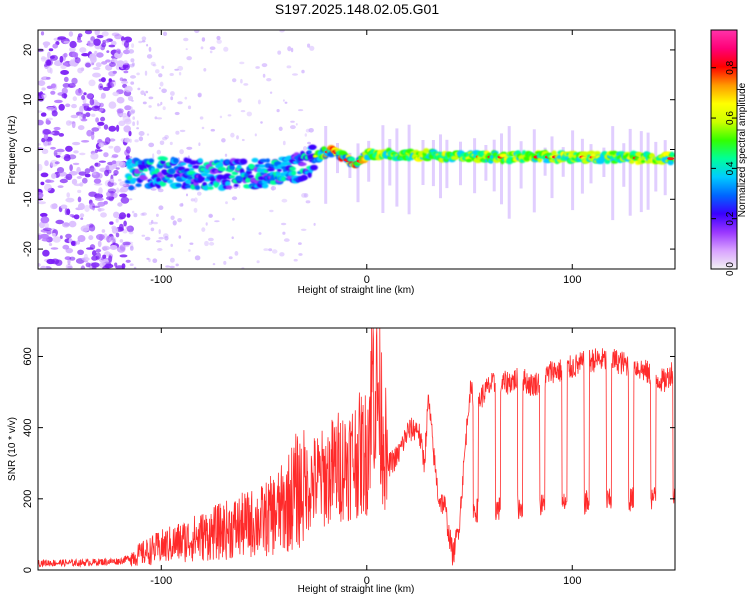 Image resolution: width=750 pixels, height=600 pixels. Describe the element at coordinates (28, 249) in the screenshot. I see `spectrogram-y-tick-label: -20` at that location.